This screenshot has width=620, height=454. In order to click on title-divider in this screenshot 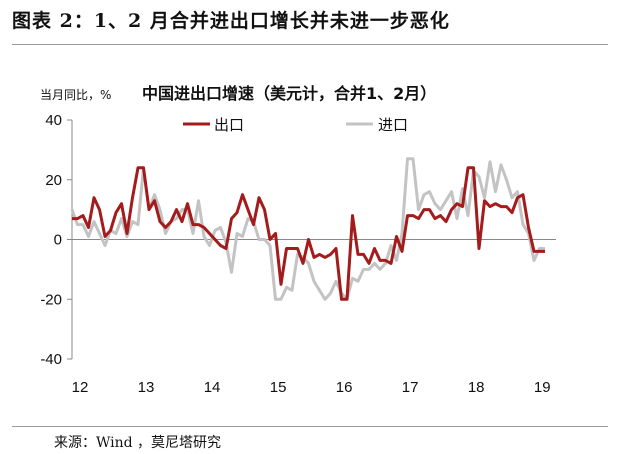, I will do `click(310, 44)`.